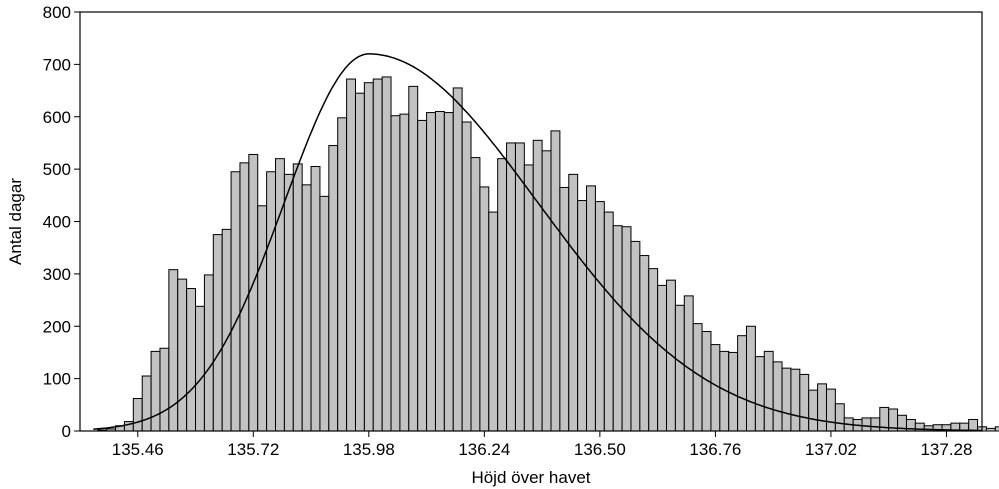  Describe the element at coordinates (484, 449) in the screenshot. I see `x-tick-label: 136.24` at that location.